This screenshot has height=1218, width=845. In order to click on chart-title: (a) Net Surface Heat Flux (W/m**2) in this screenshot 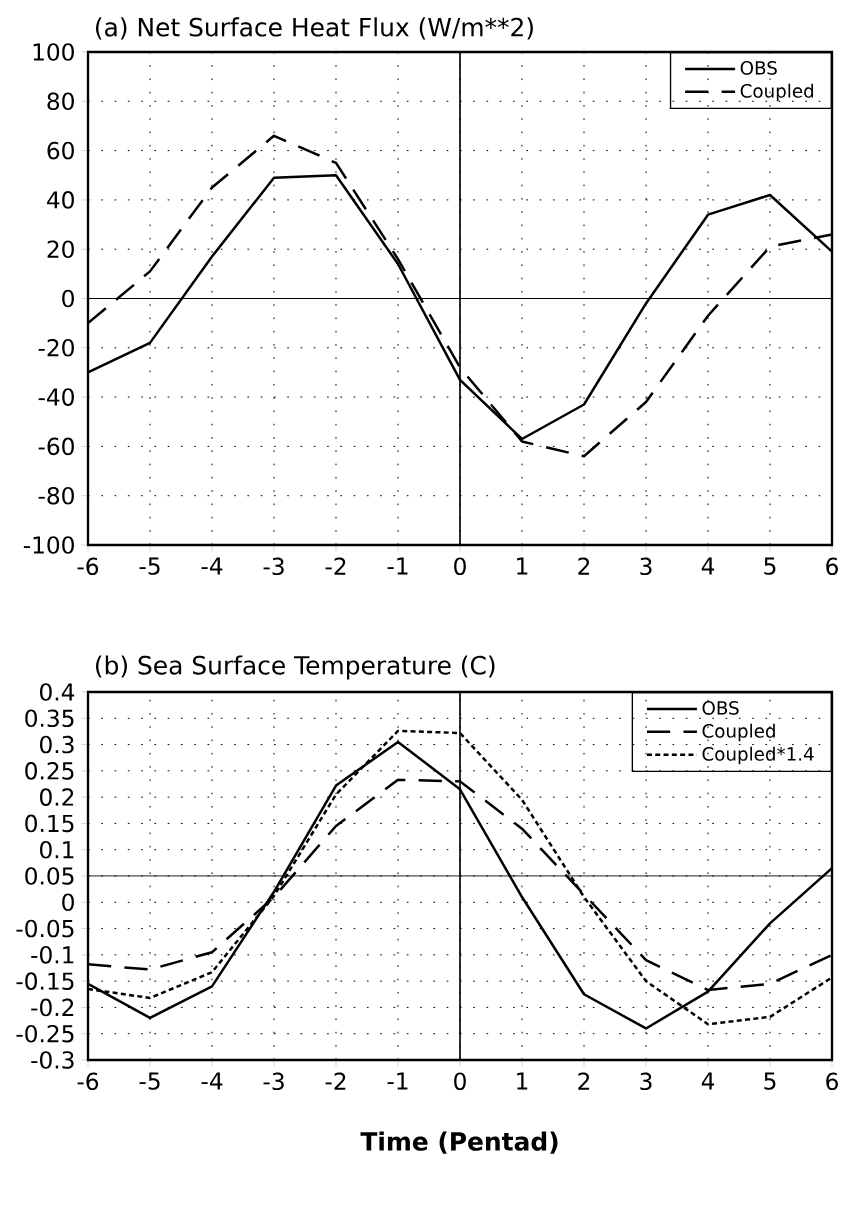, I will do `click(314, 28)`.